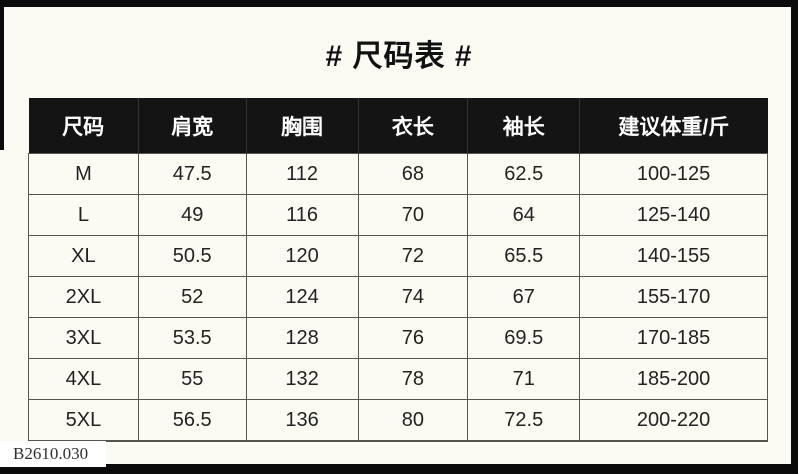  Describe the element at coordinates (83, 297) in the screenshot. I see `size-label-cell: 2XL` at that location.